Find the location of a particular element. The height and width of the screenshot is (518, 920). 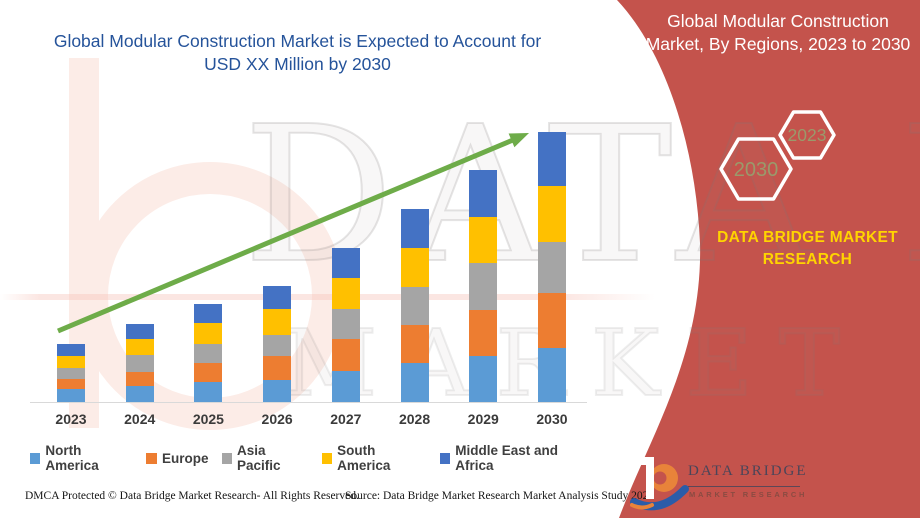

legend-item: South America is located at coordinates (374, 458).